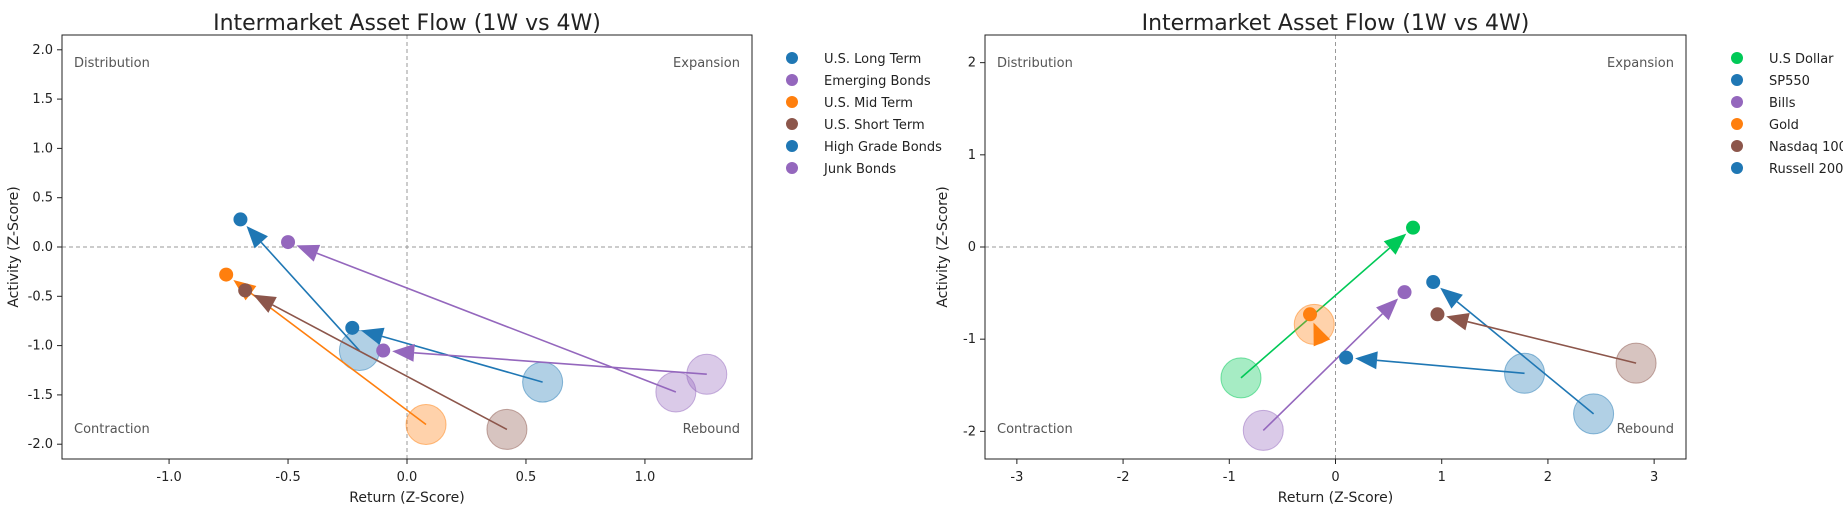 This screenshot has width=1843, height=515. What do you see at coordinates (969, 339) in the screenshot?
I see `y-tick-label: -1` at bounding box center [969, 339].